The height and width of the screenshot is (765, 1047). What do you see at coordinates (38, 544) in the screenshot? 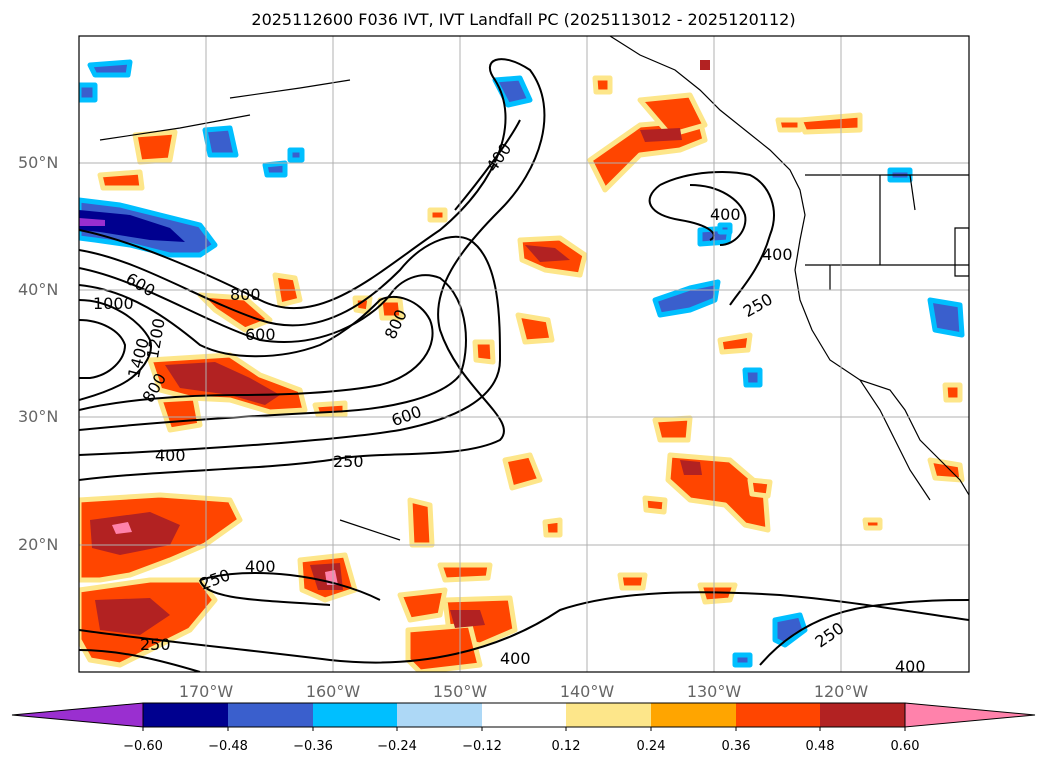
I see `lat-label-20n: 20°N` at bounding box center [38, 544].